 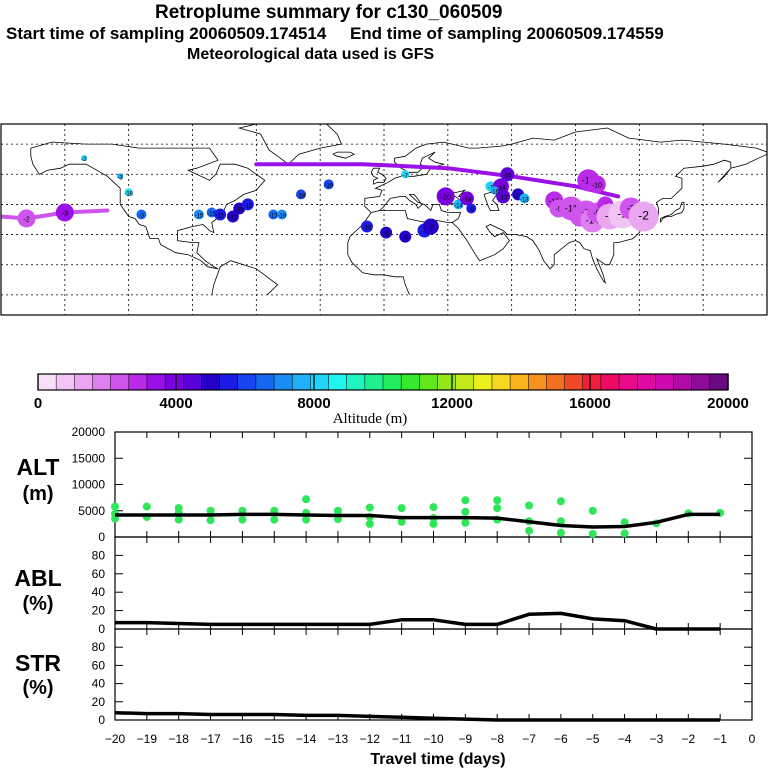 I want to click on x-tick-label: −12, so click(x=370, y=739).